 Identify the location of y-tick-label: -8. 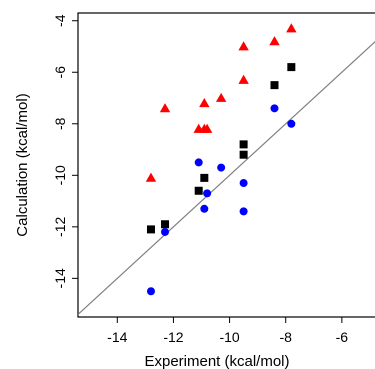
(60, 123).